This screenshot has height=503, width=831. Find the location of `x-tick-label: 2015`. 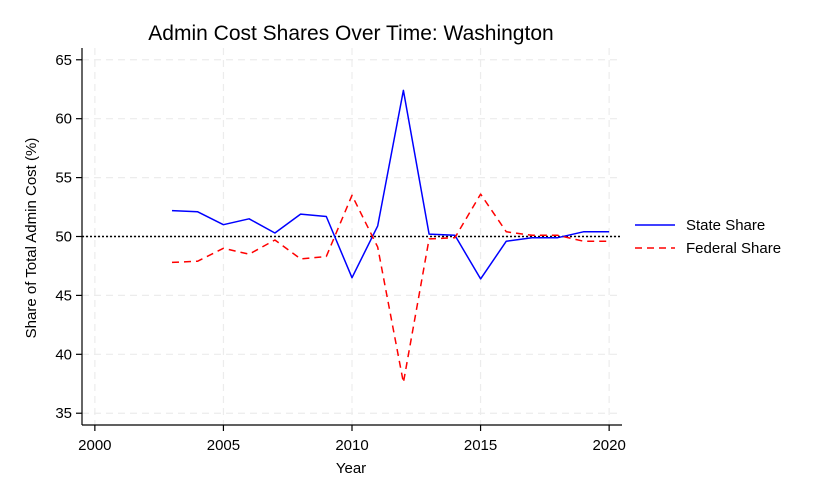

x-tick-label: 2015 is located at coordinates (480, 445).